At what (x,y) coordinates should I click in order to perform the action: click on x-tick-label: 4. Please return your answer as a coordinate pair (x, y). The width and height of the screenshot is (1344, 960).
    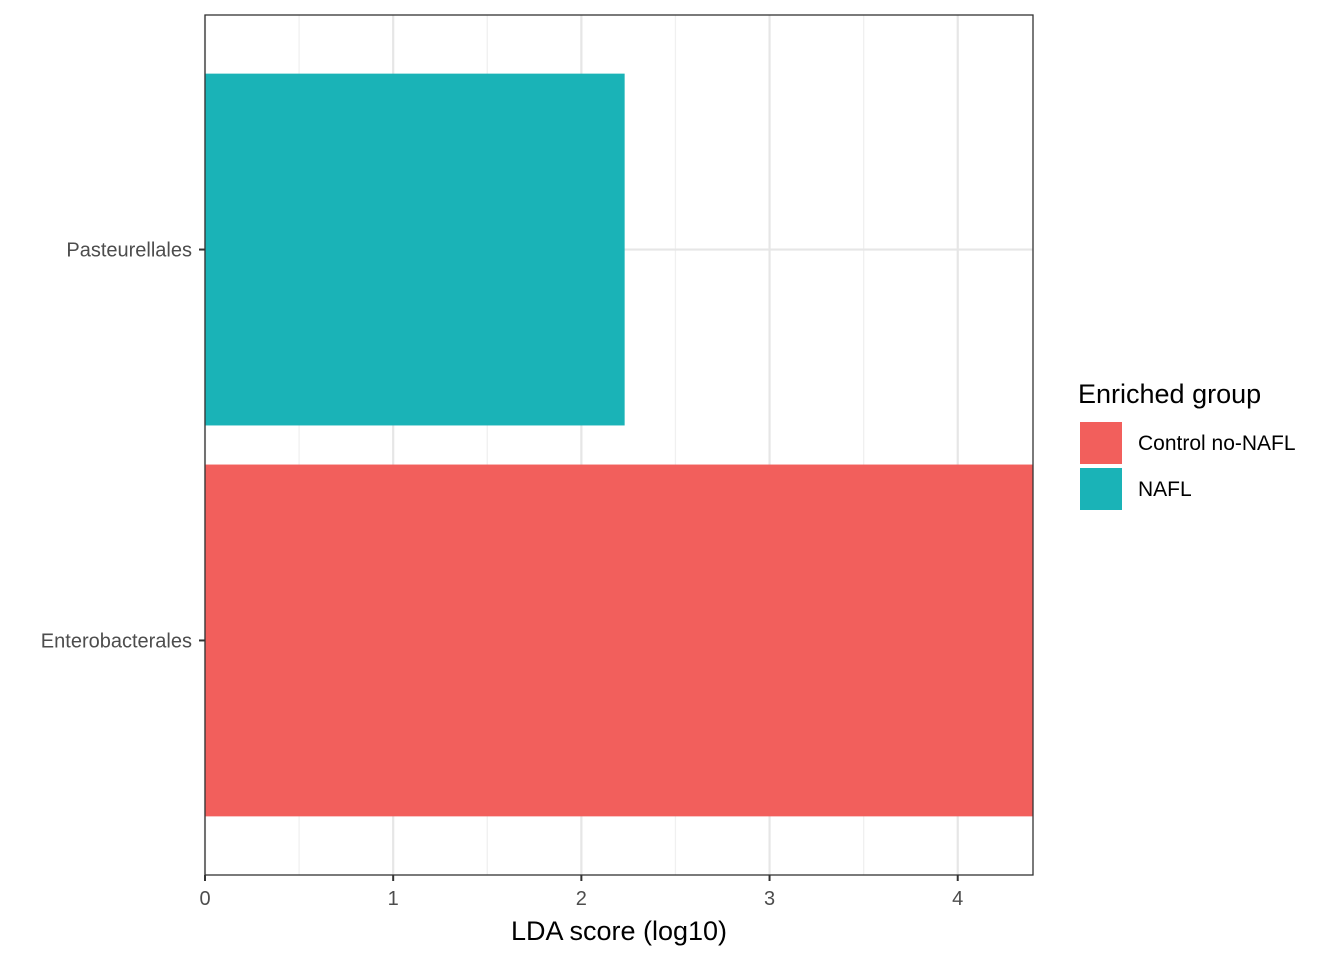
    Looking at the image, I should click on (957, 899).